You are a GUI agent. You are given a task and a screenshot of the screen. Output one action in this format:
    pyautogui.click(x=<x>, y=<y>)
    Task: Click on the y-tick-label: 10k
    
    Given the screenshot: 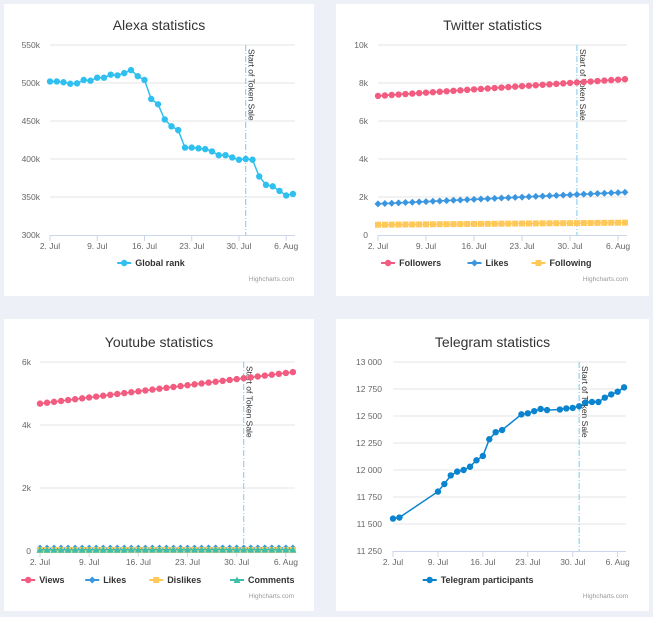 What is the action you would take?
    pyautogui.click(x=361, y=45)
    